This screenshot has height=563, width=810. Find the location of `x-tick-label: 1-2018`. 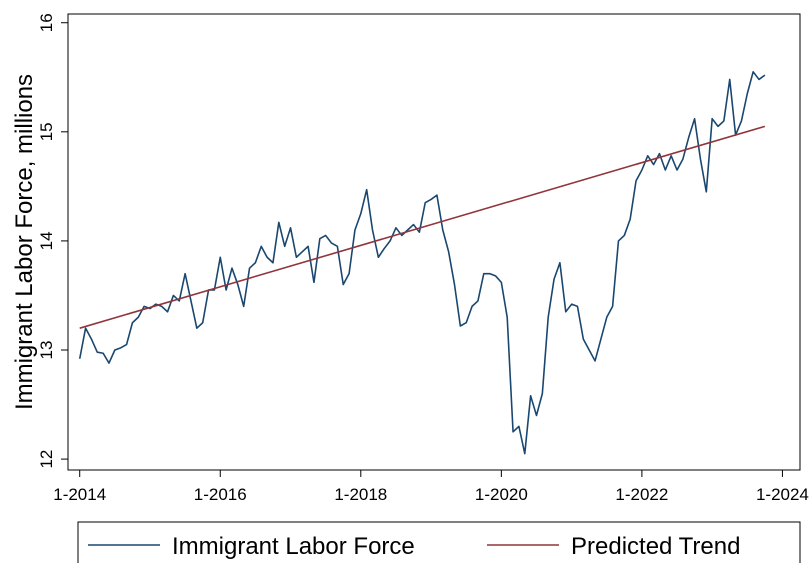

x-tick-label: 1-2018 is located at coordinates (360, 494).